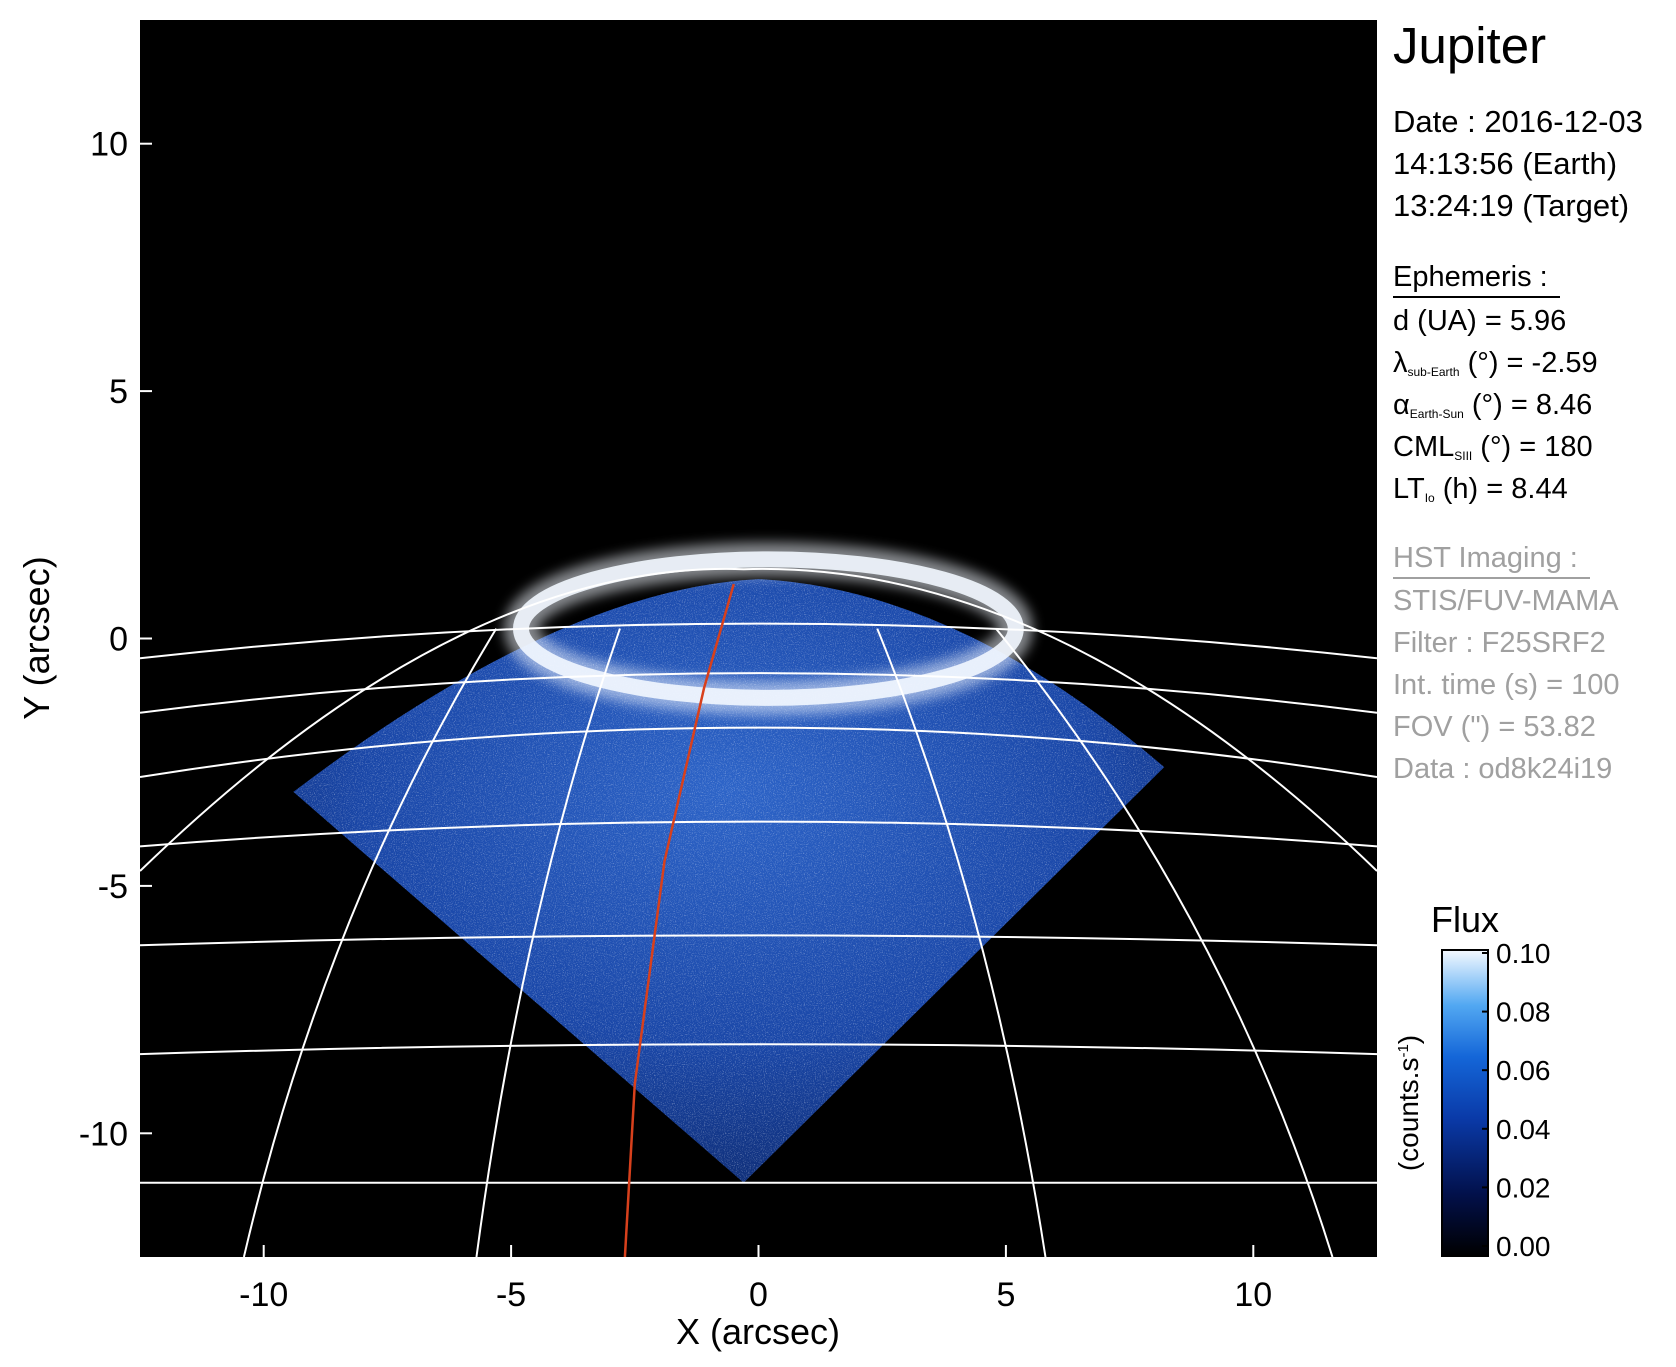 The image size is (1676, 1367). What do you see at coordinates (1408, 1103) in the screenshot?
I see `colorbar-unit: (counts.s-1)` at bounding box center [1408, 1103].